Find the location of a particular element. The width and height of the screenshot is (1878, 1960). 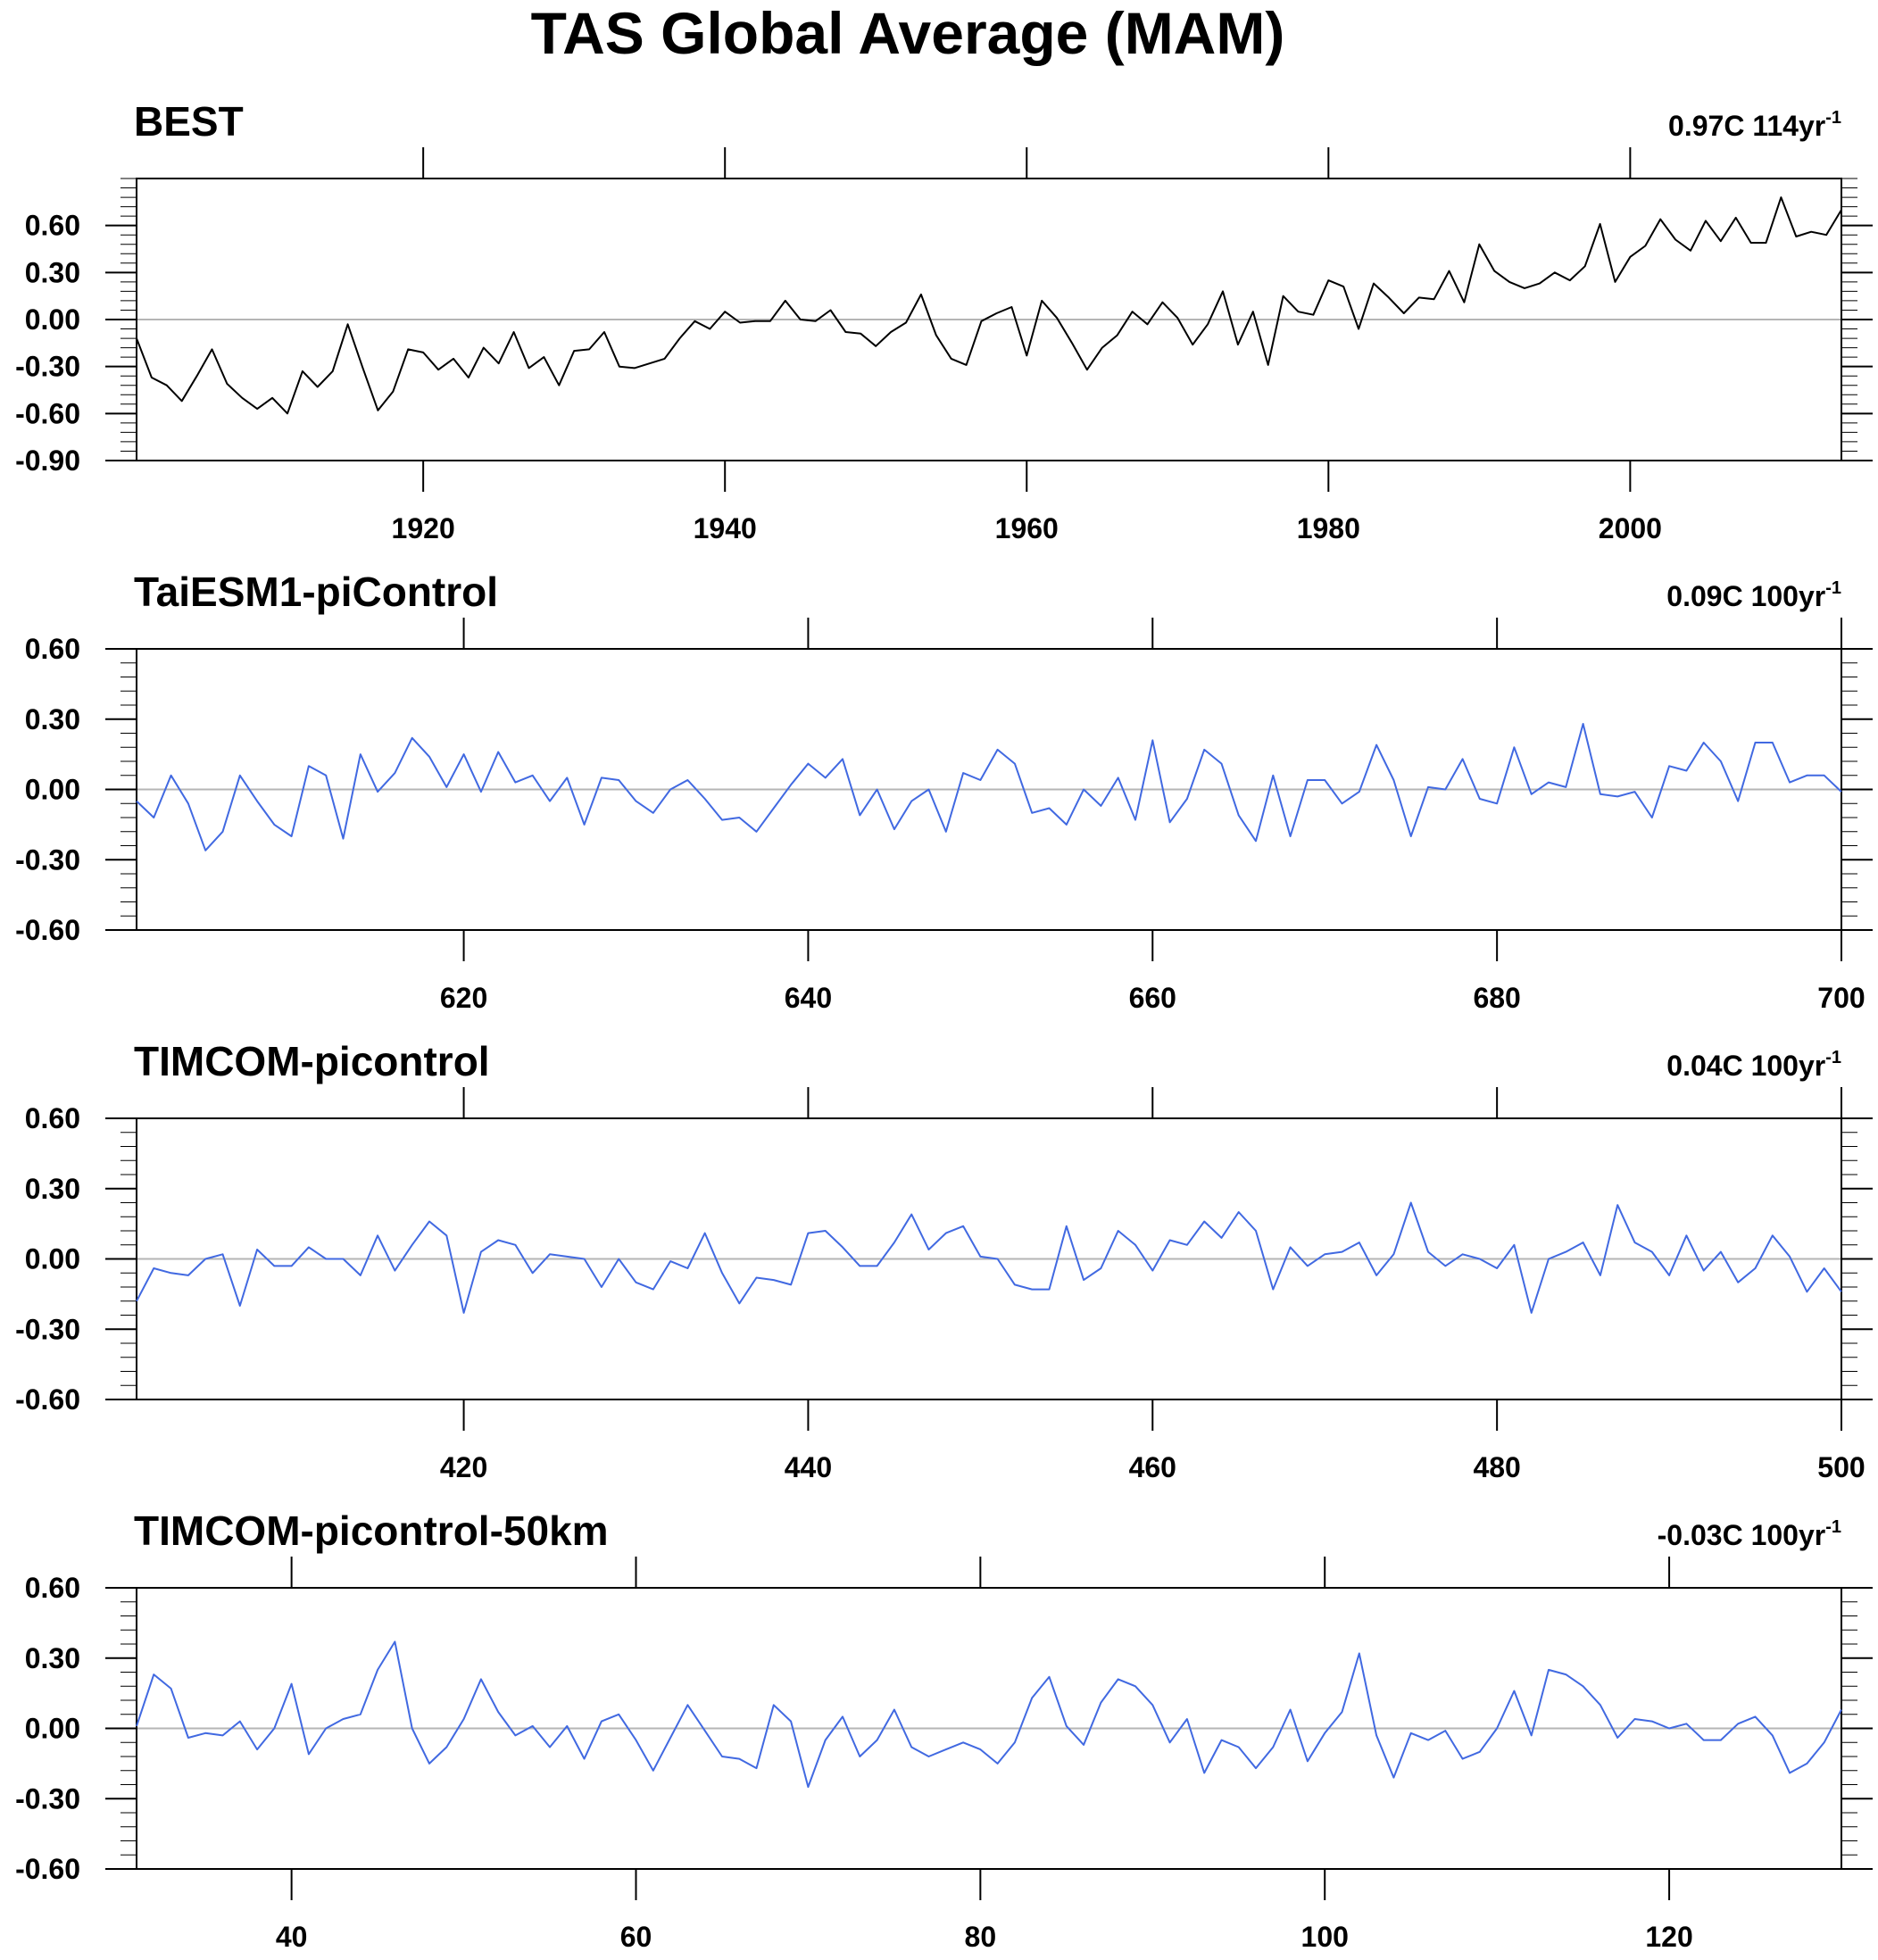

trend-label: -0.03C 100yr-1 is located at coordinates (1750, 1534).